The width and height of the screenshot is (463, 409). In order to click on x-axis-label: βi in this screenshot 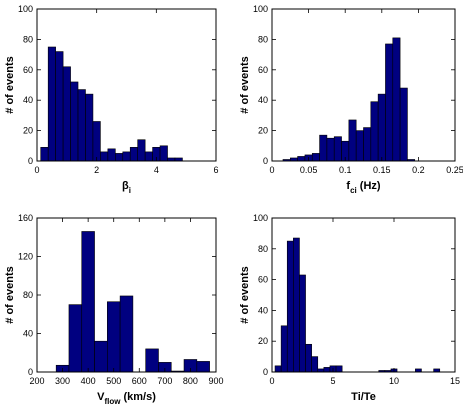, I will do `click(126, 187)`.